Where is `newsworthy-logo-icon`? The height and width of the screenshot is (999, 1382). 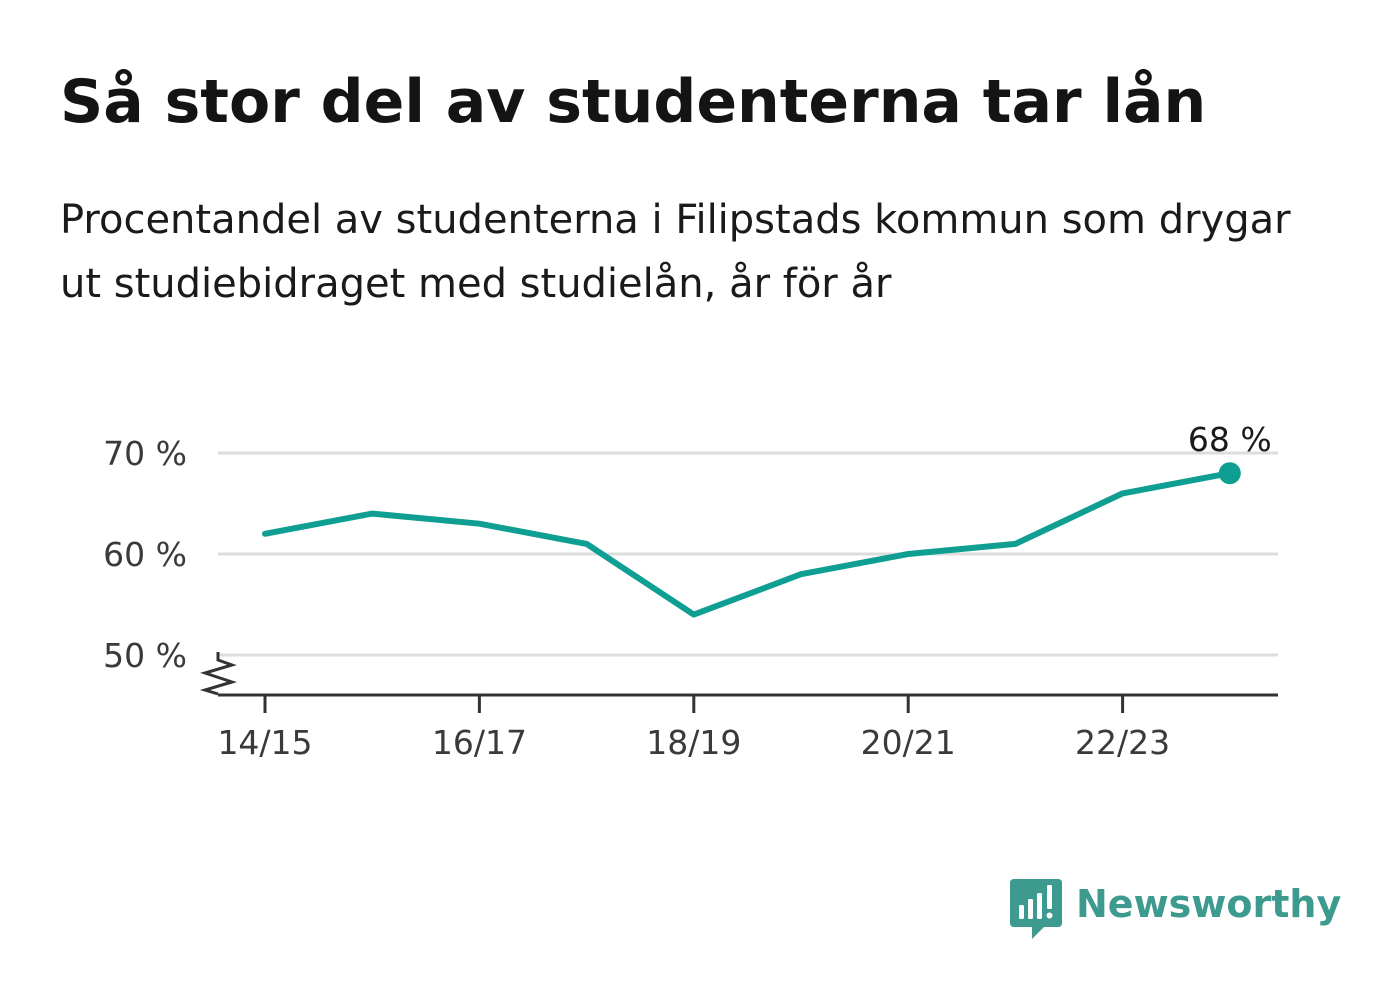 newsworthy-logo-icon is located at coordinates (1036, 909).